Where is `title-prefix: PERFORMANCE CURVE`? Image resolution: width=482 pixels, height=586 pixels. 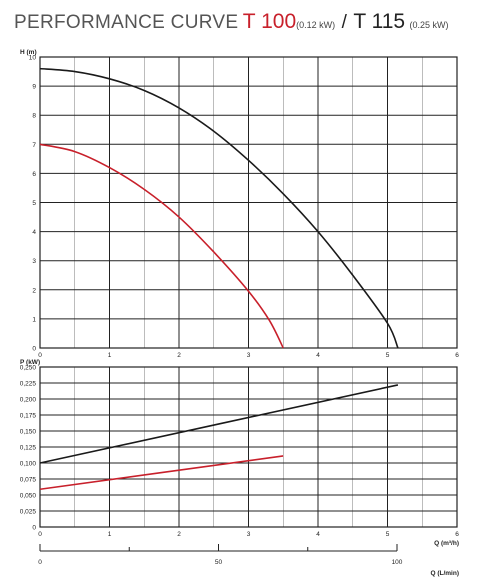
title-prefix: PERFORMANCE CURVE is located at coordinates (126, 22).